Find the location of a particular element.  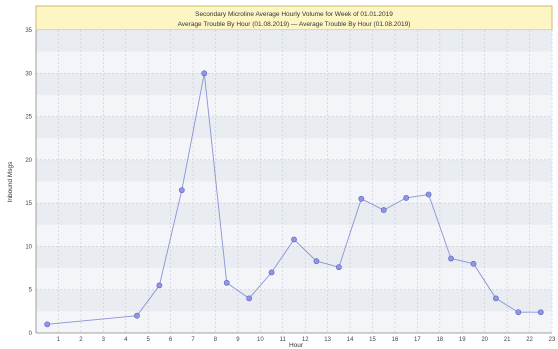

x-tick-label: 12 is located at coordinates (305, 340).